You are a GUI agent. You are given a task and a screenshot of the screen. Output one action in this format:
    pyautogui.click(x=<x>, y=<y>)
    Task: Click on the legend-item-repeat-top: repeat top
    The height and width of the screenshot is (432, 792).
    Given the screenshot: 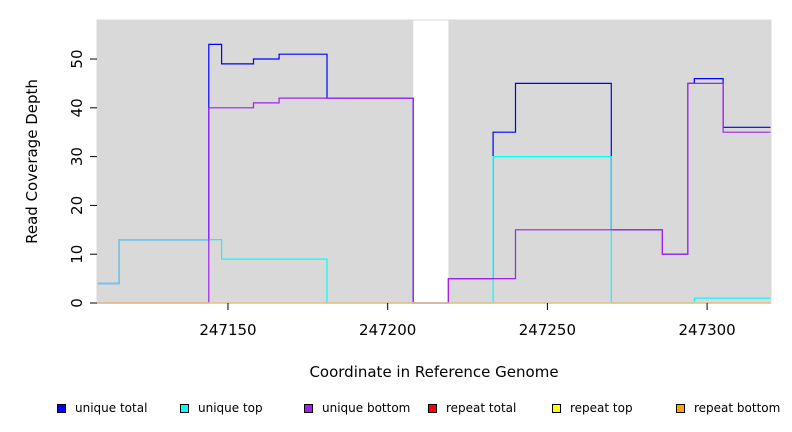 What is the action you would take?
    pyautogui.click(x=592, y=408)
    